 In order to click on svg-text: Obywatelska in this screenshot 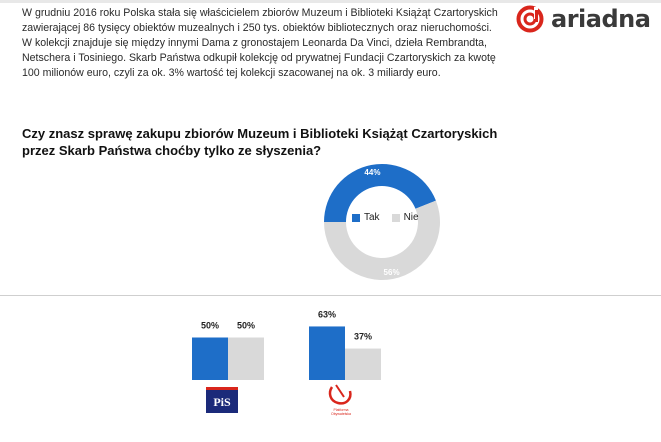, I will do `click(341, 414)`.